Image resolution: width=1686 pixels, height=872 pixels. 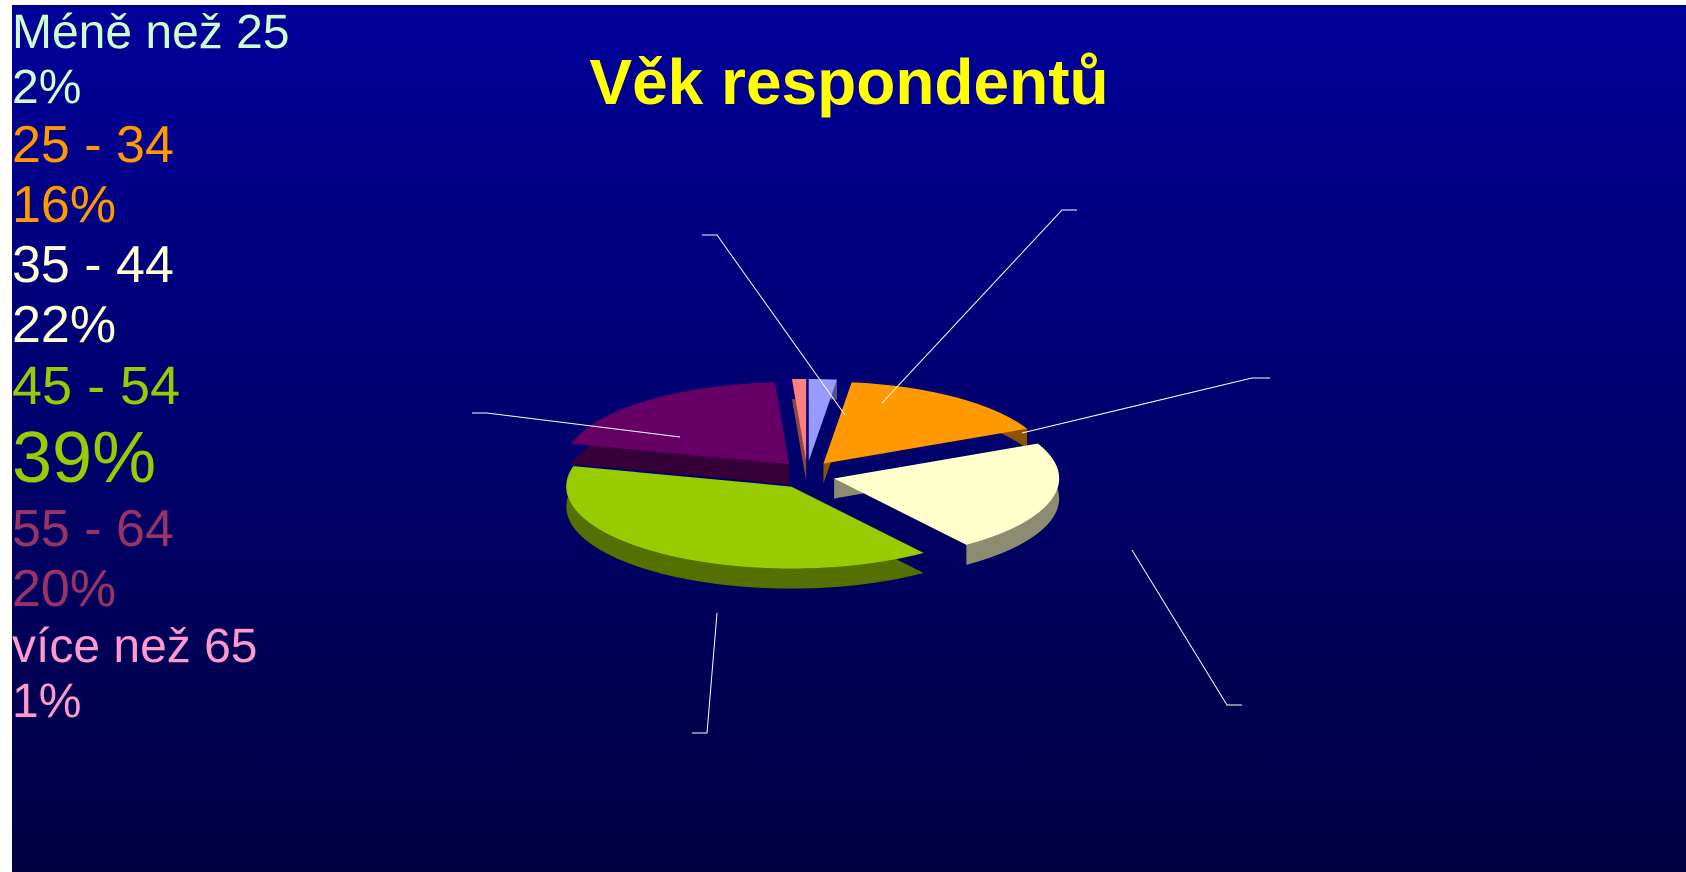 I want to click on value-label: 39%, so click(x=84, y=458).